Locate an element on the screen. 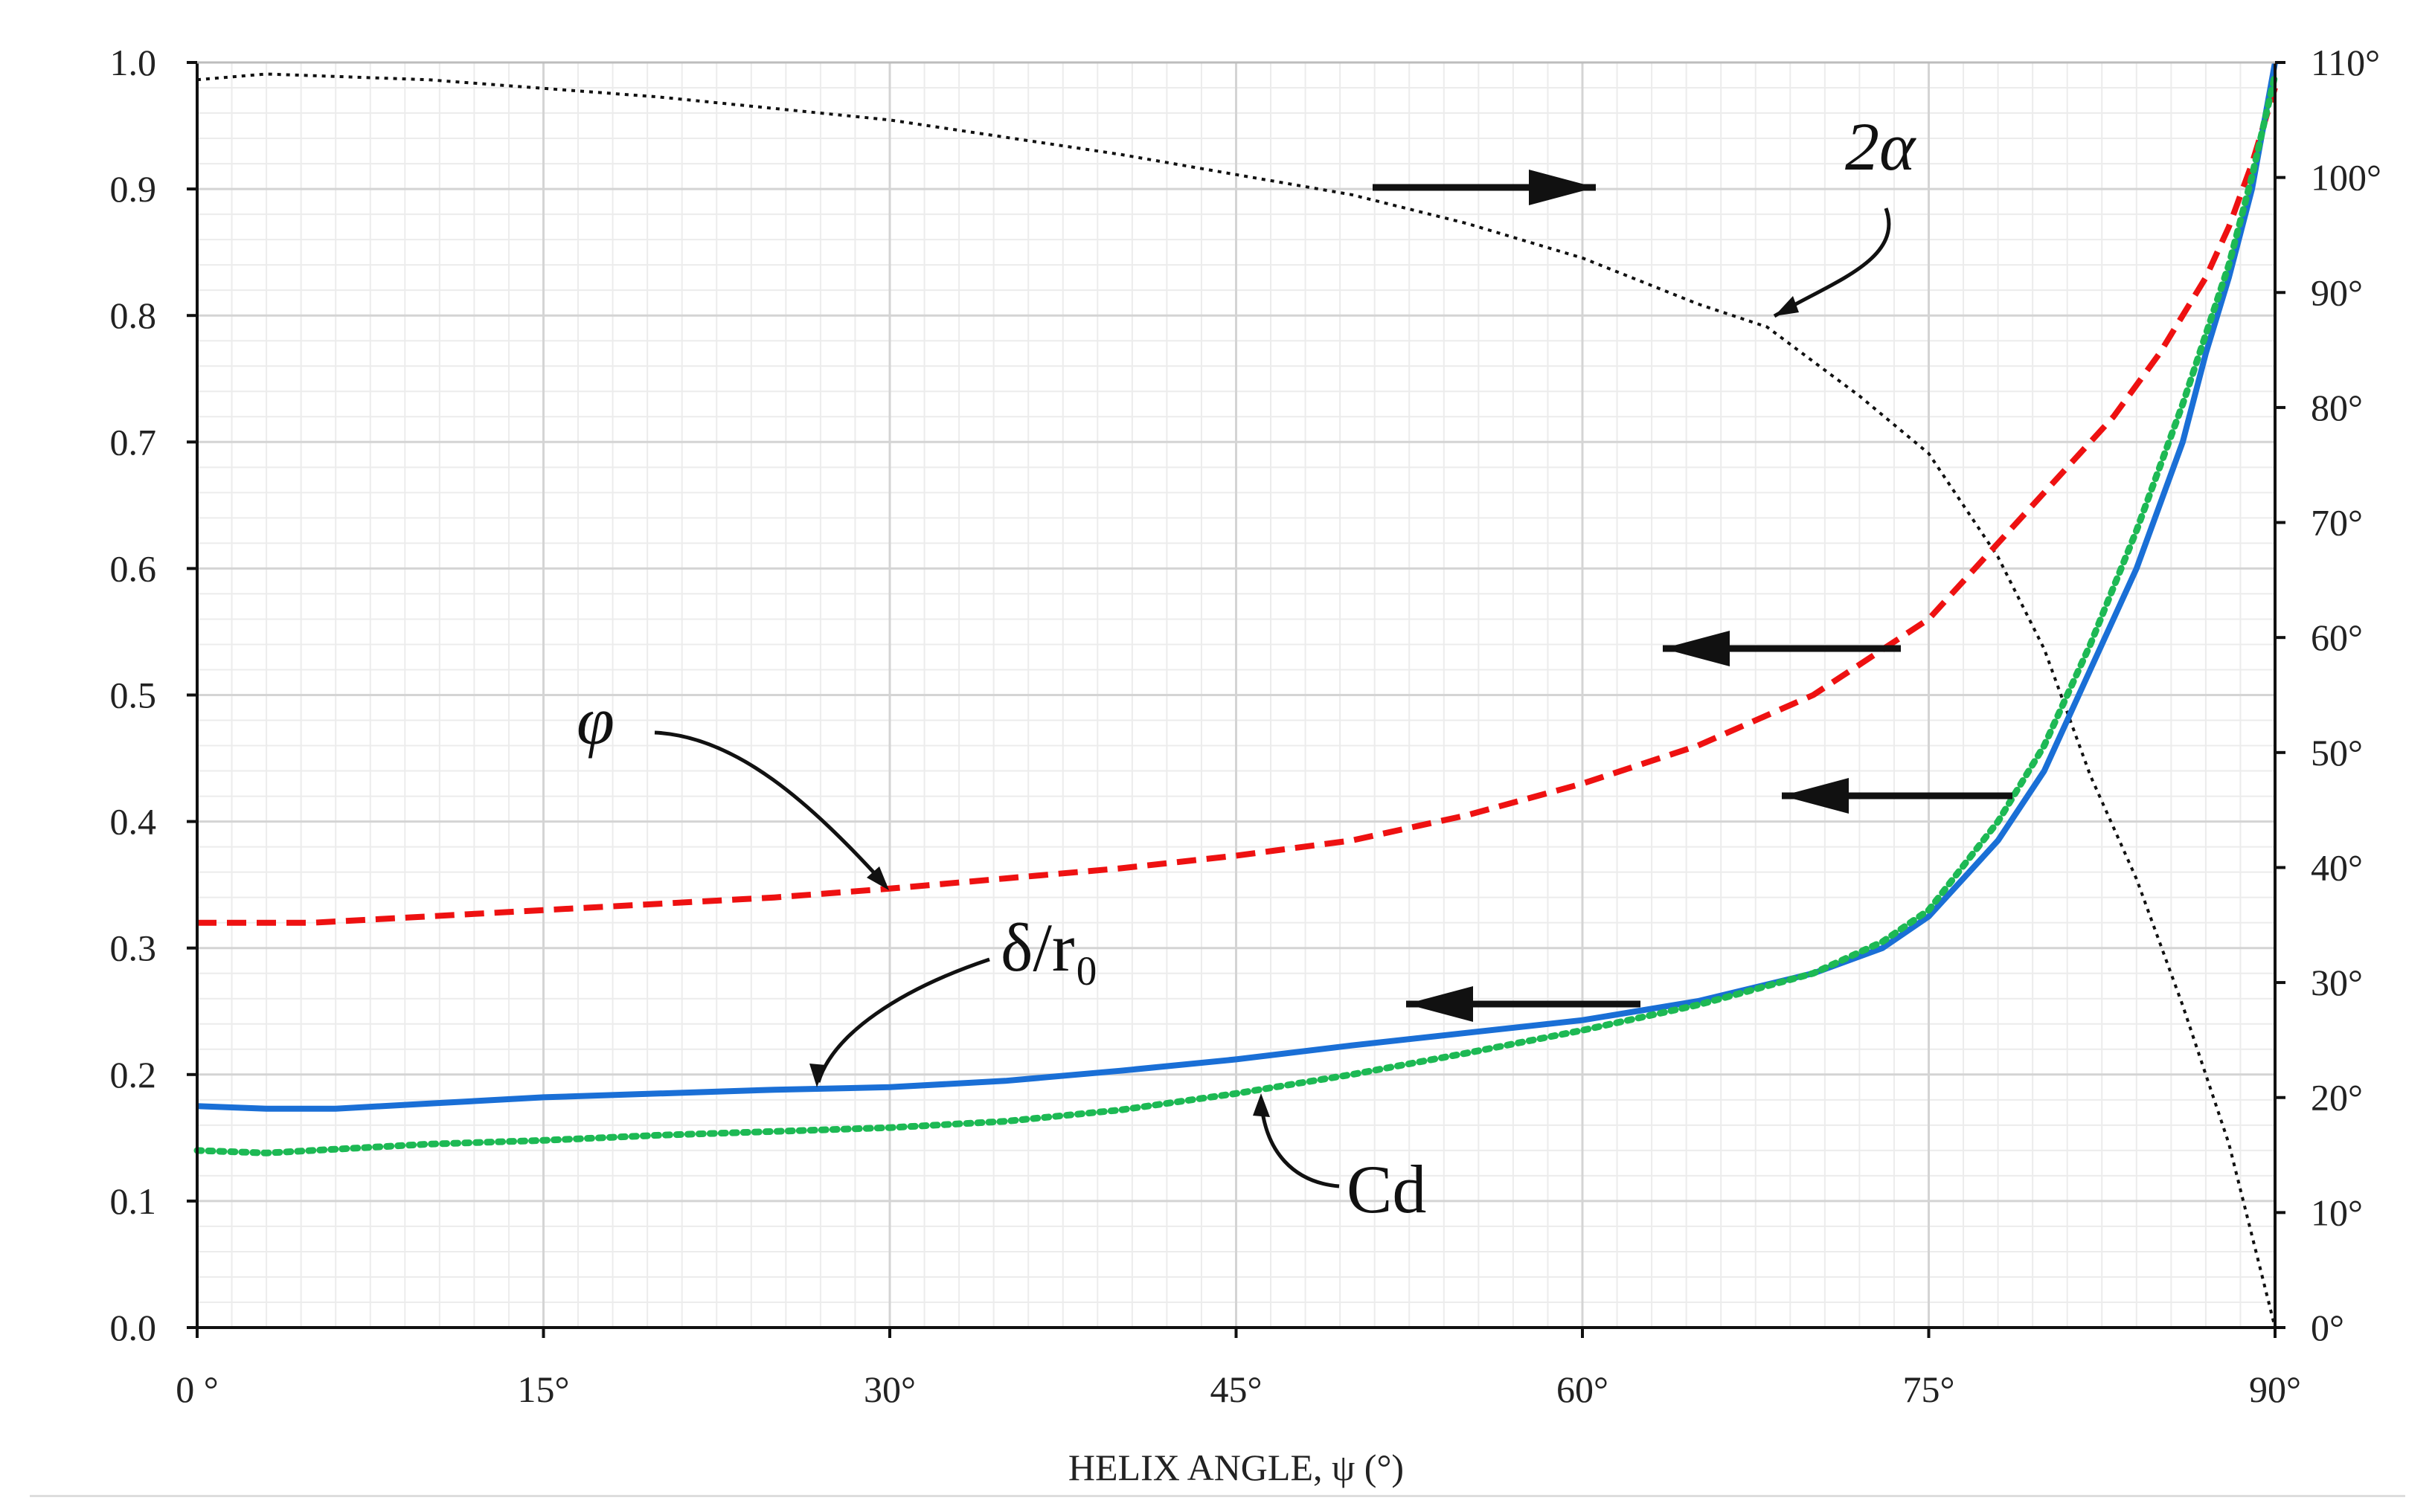  y2-tick-label: 60° is located at coordinates (2337, 637).